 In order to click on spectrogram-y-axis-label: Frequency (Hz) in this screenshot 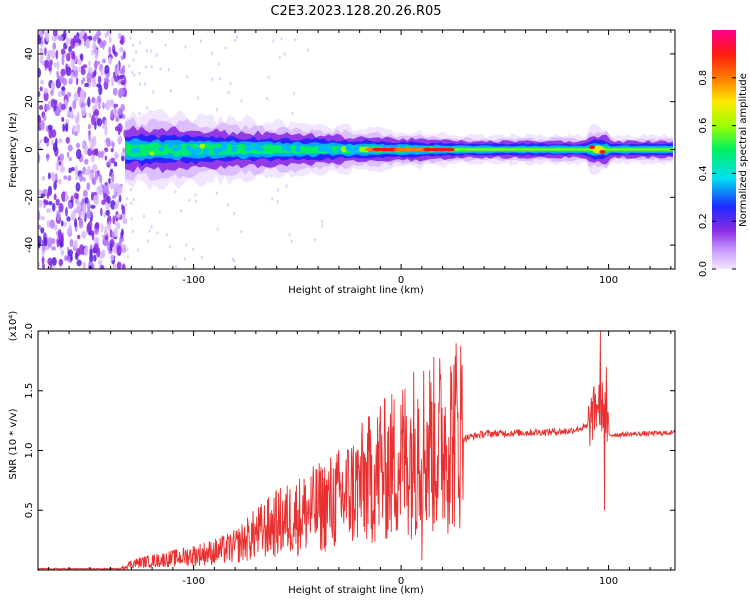, I will do `click(13, 150)`.